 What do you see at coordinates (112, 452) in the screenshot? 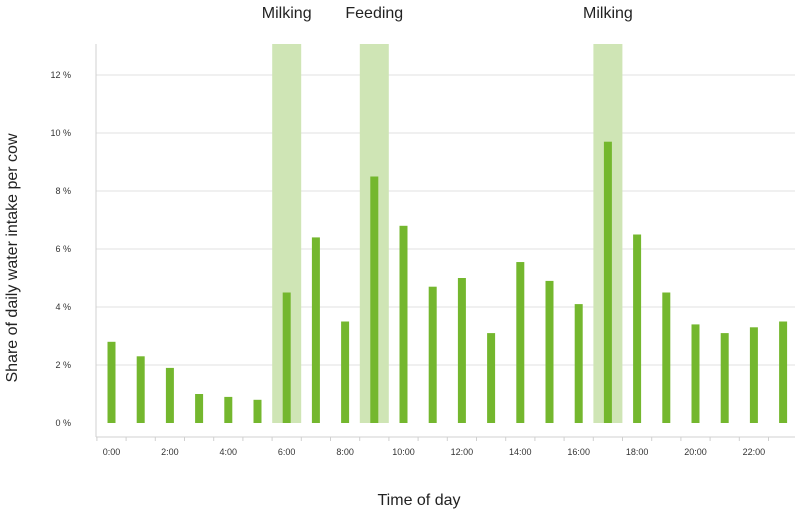
I see `x-tick-label: 0:00` at bounding box center [112, 452].